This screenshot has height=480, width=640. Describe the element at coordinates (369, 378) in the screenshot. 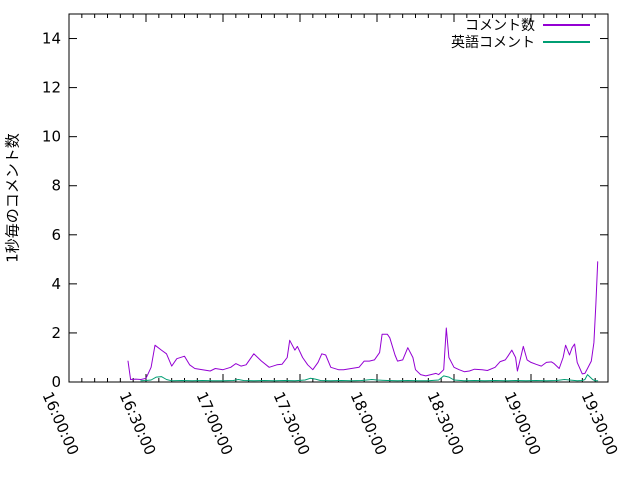

I see `english-comment-line` at that location.